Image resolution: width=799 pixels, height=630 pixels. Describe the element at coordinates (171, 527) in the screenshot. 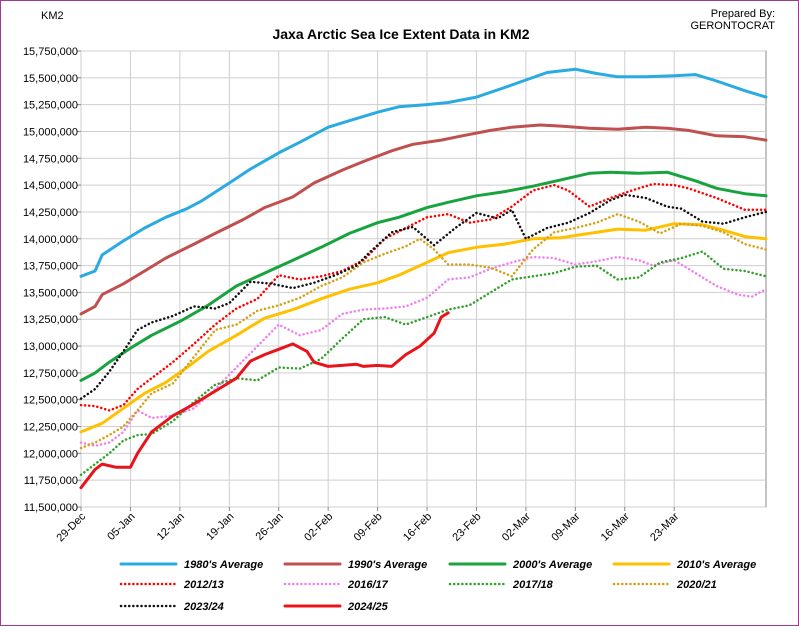

I see `x-tick-label: 12-Jan` at that location.